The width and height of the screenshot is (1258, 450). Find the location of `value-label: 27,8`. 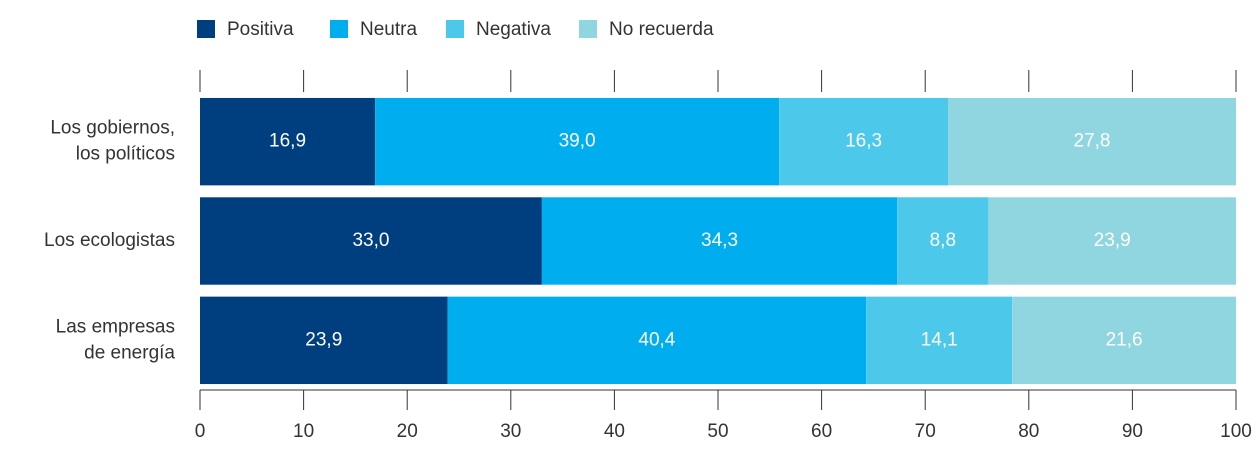

value-label: 27,8 is located at coordinates (1092, 141).